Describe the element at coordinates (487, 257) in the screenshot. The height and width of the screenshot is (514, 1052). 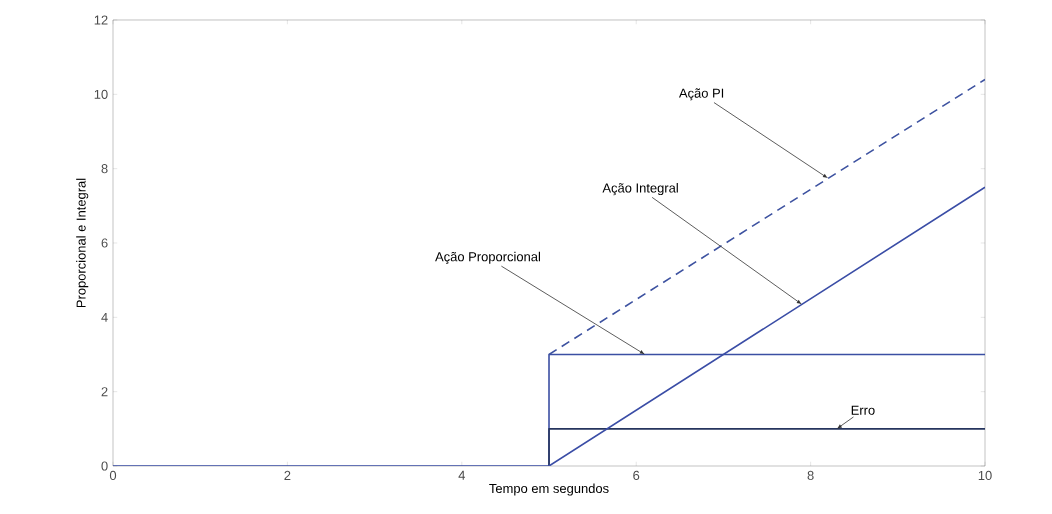
I see `annotation: Ação Proporcional` at that location.